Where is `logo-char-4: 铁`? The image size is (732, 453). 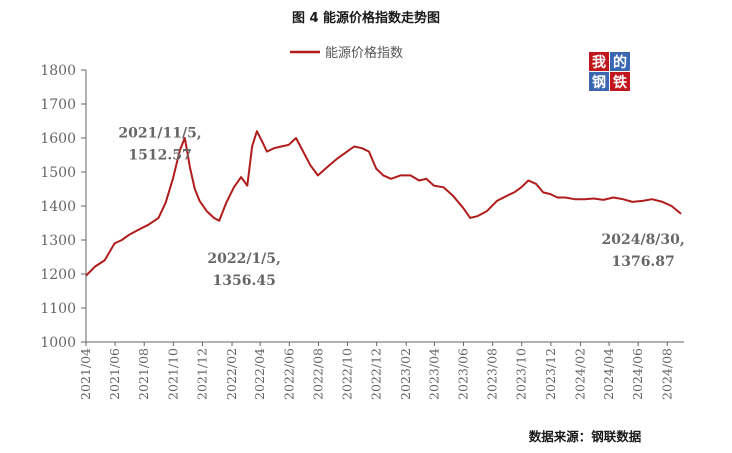
logo-char-4: 铁 is located at coordinates (620, 82).